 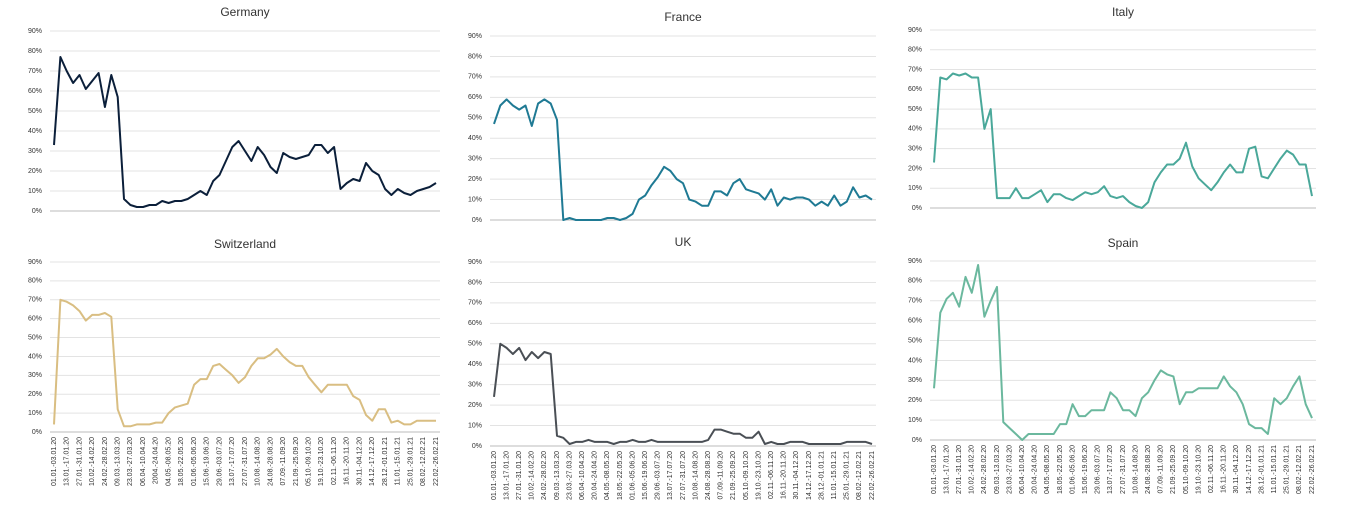 I want to click on x-tick-label: 27.01.-31.01.20, so click(x=519, y=475).